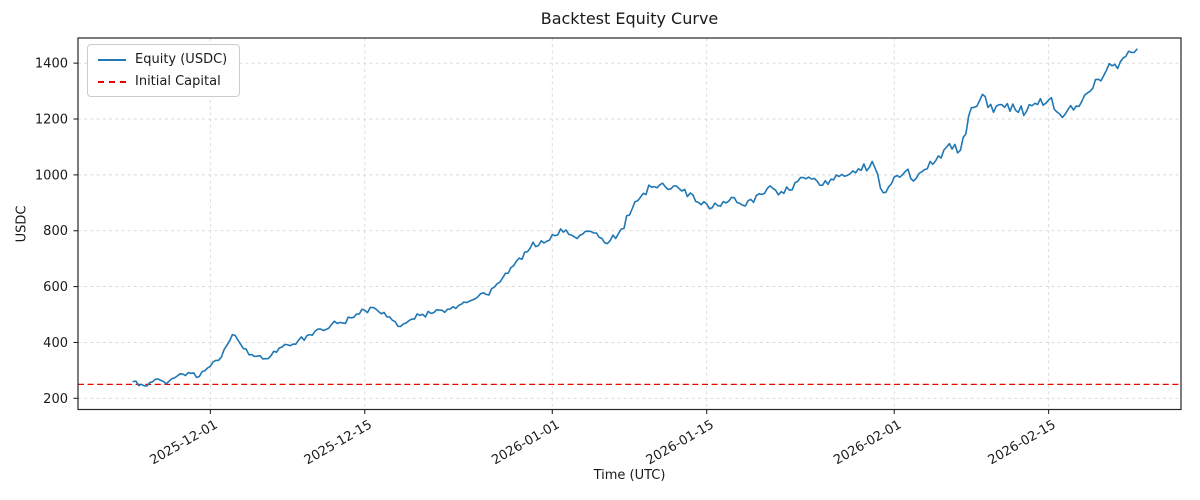  What do you see at coordinates (55, 287) in the screenshot?
I see `y-tick-label: 600` at bounding box center [55, 287].